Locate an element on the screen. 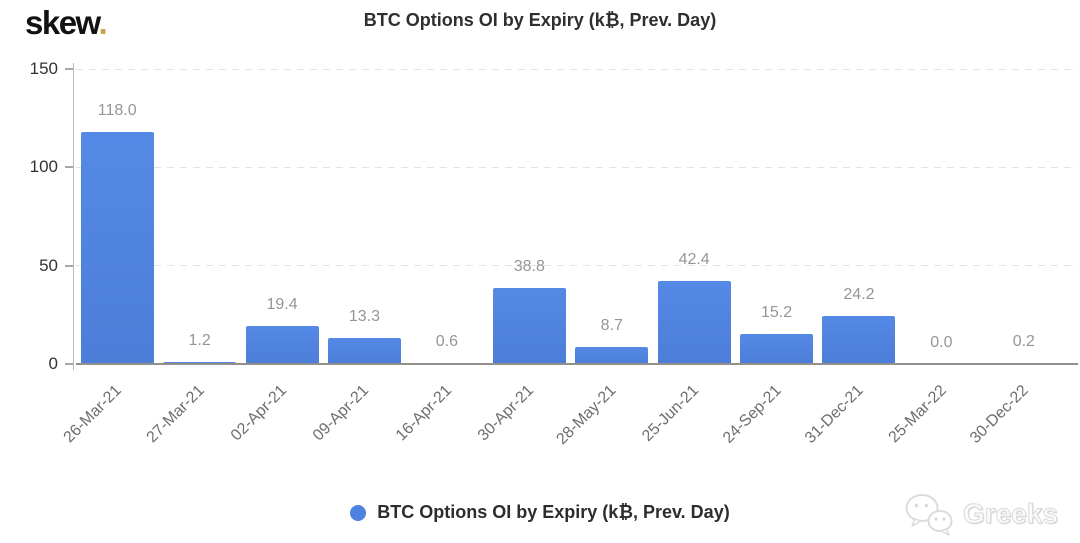 The image size is (1080, 543). bar-value-label: 0.0 is located at coordinates (941, 342).